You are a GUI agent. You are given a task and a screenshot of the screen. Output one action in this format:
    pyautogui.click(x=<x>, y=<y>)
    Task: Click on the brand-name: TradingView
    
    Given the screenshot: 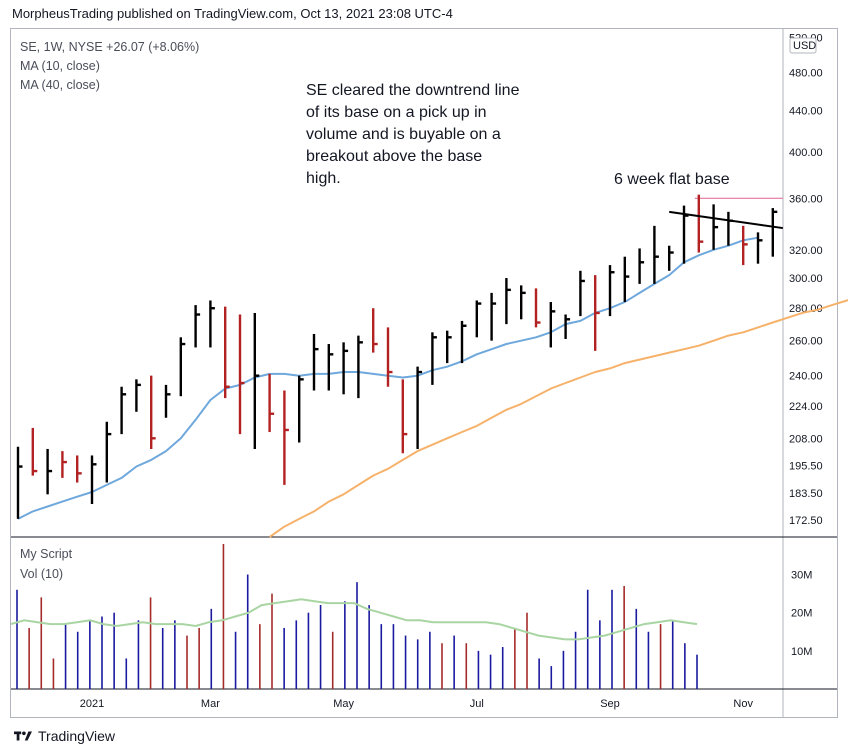 What is the action you would take?
    pyautogui.click(x=77, y=736)
    